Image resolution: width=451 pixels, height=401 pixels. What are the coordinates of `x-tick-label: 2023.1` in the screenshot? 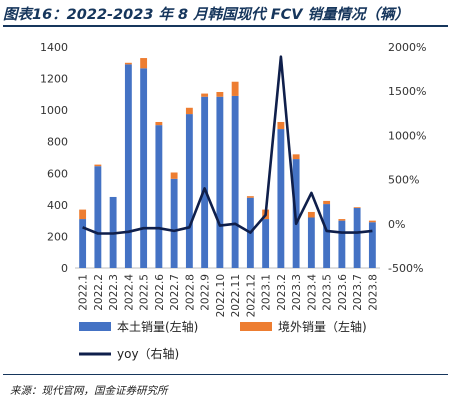 It's located at (267, 292).